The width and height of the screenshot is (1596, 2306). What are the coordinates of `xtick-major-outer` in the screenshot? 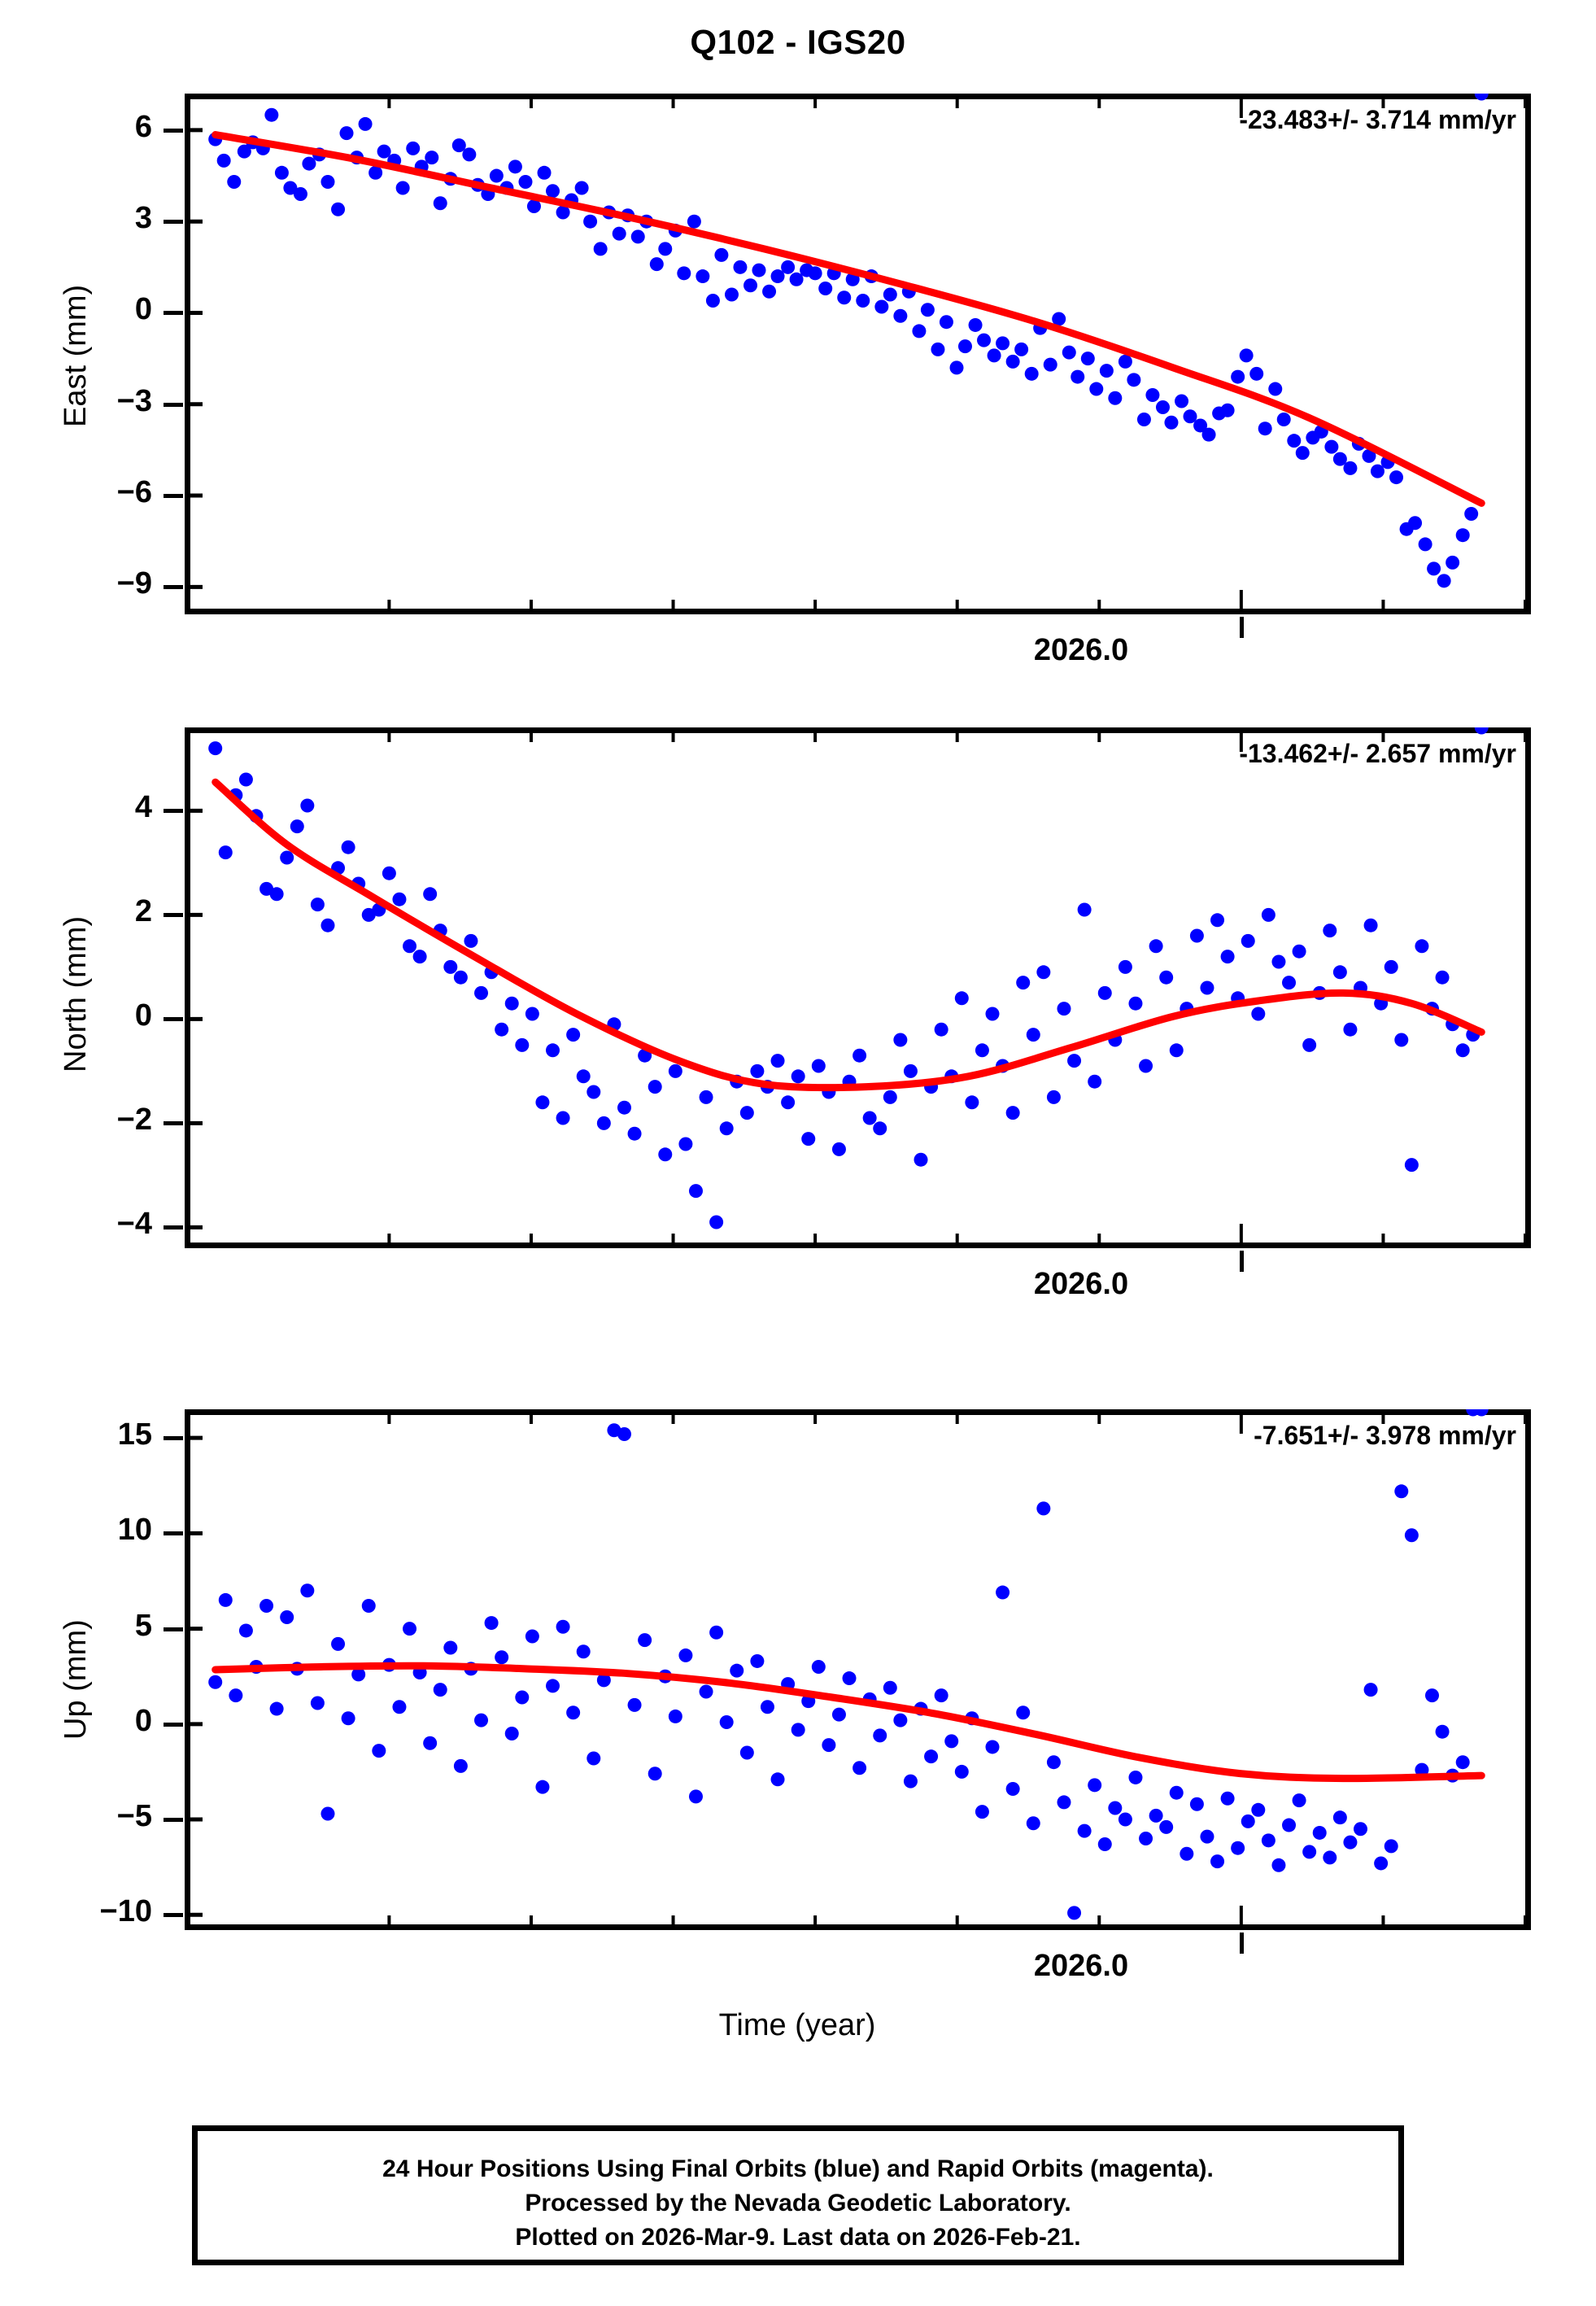 It's located at (1241, 627).